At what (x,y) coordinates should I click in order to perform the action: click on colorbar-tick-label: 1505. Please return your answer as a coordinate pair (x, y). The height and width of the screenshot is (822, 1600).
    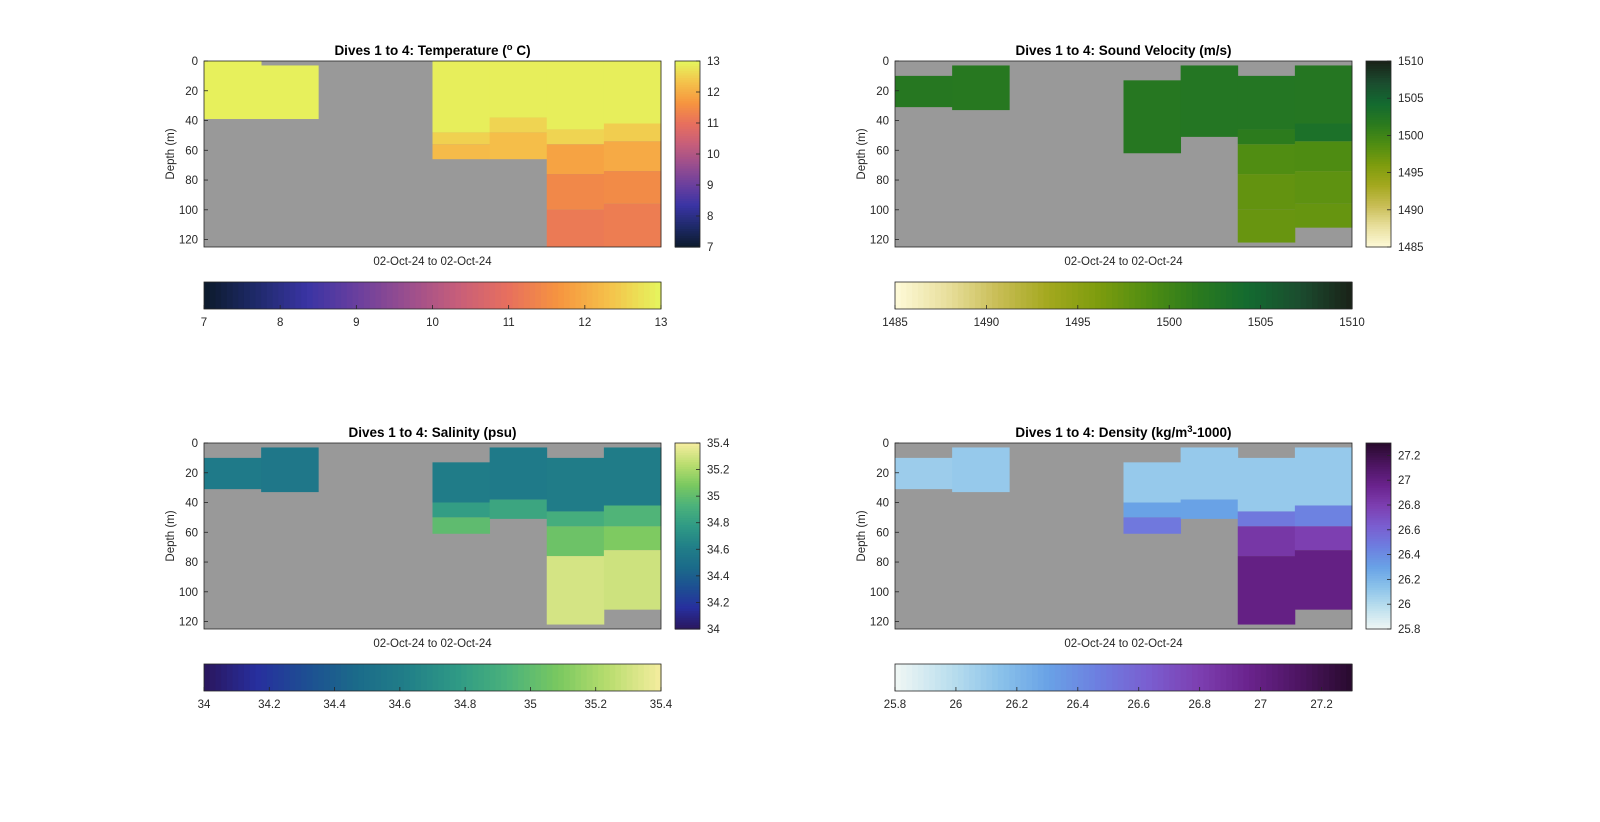
    Looking at the image, I should click on (1411, 99).